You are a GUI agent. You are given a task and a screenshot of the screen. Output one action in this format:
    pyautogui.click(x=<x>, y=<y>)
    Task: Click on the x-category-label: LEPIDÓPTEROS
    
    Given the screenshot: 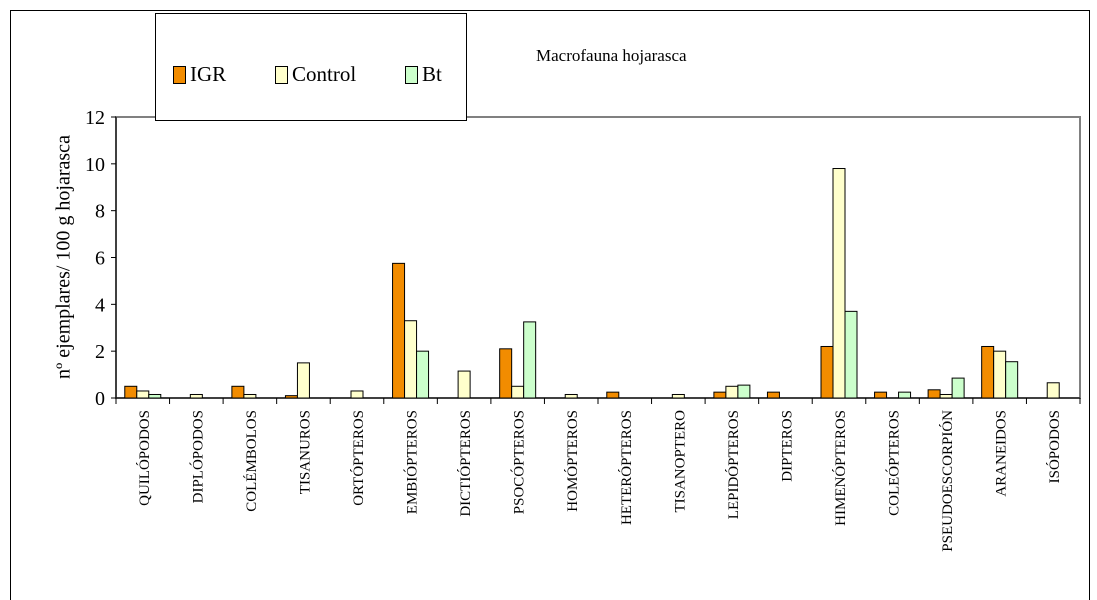 What is the action you would take?
    pyautogui.click(x=733, y=464)
    